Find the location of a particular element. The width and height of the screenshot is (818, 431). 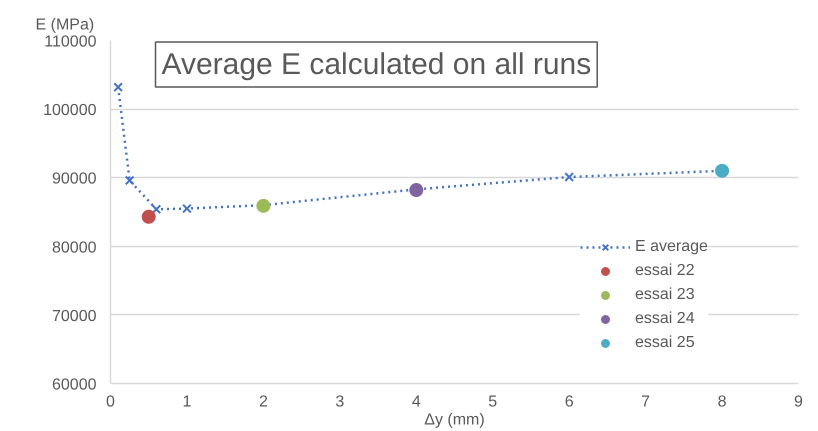

y-tick-label: 110000 is located at coordinates (70, 42).